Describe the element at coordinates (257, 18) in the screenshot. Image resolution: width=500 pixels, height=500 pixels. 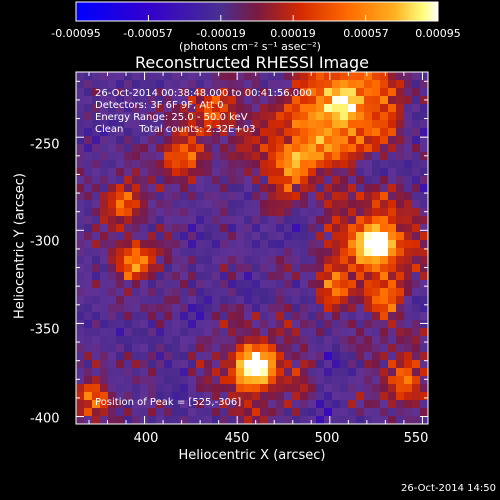
I see `colorbar-ticks` at that location.